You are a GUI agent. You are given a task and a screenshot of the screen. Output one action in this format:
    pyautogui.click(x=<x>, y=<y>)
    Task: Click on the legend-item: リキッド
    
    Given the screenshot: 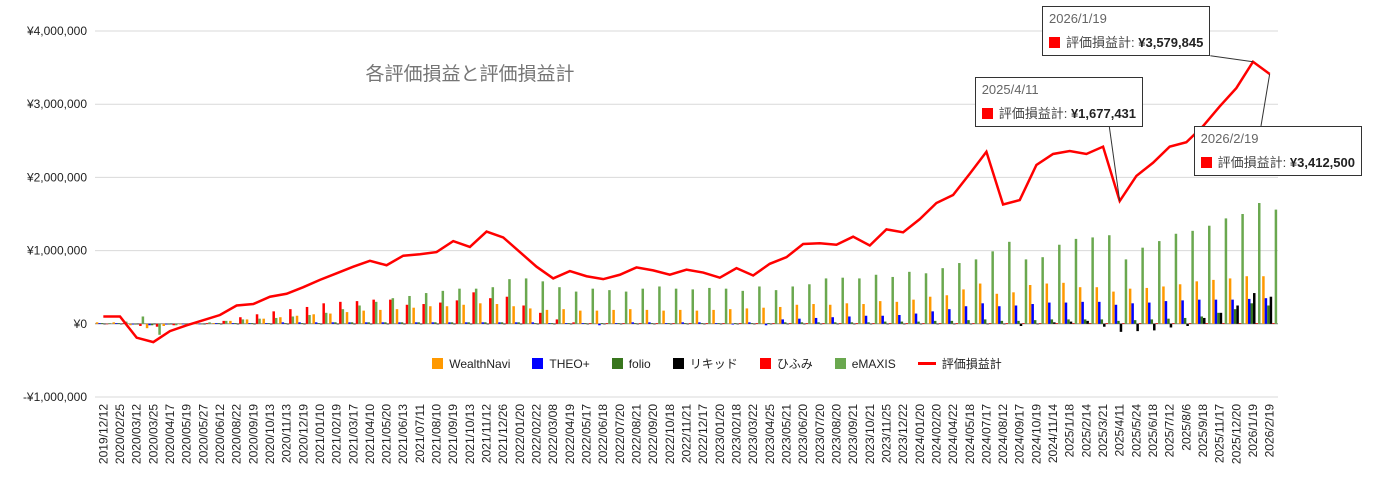 What is the action you would take?
    pyautogui.click(x=705, y=363)
    